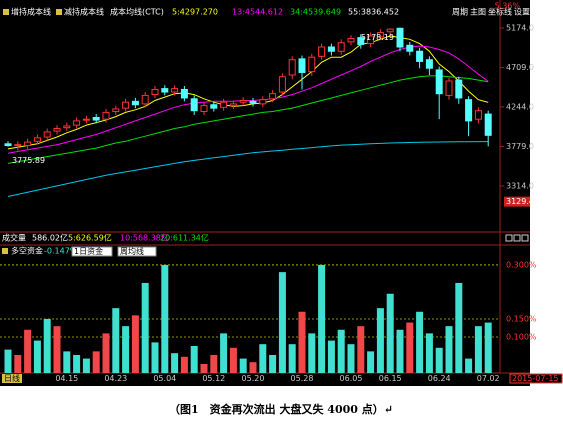 The height and width of the screenshot is (428, 563). I want to click on toolbar-button: 坐标线, so click(500, 12).